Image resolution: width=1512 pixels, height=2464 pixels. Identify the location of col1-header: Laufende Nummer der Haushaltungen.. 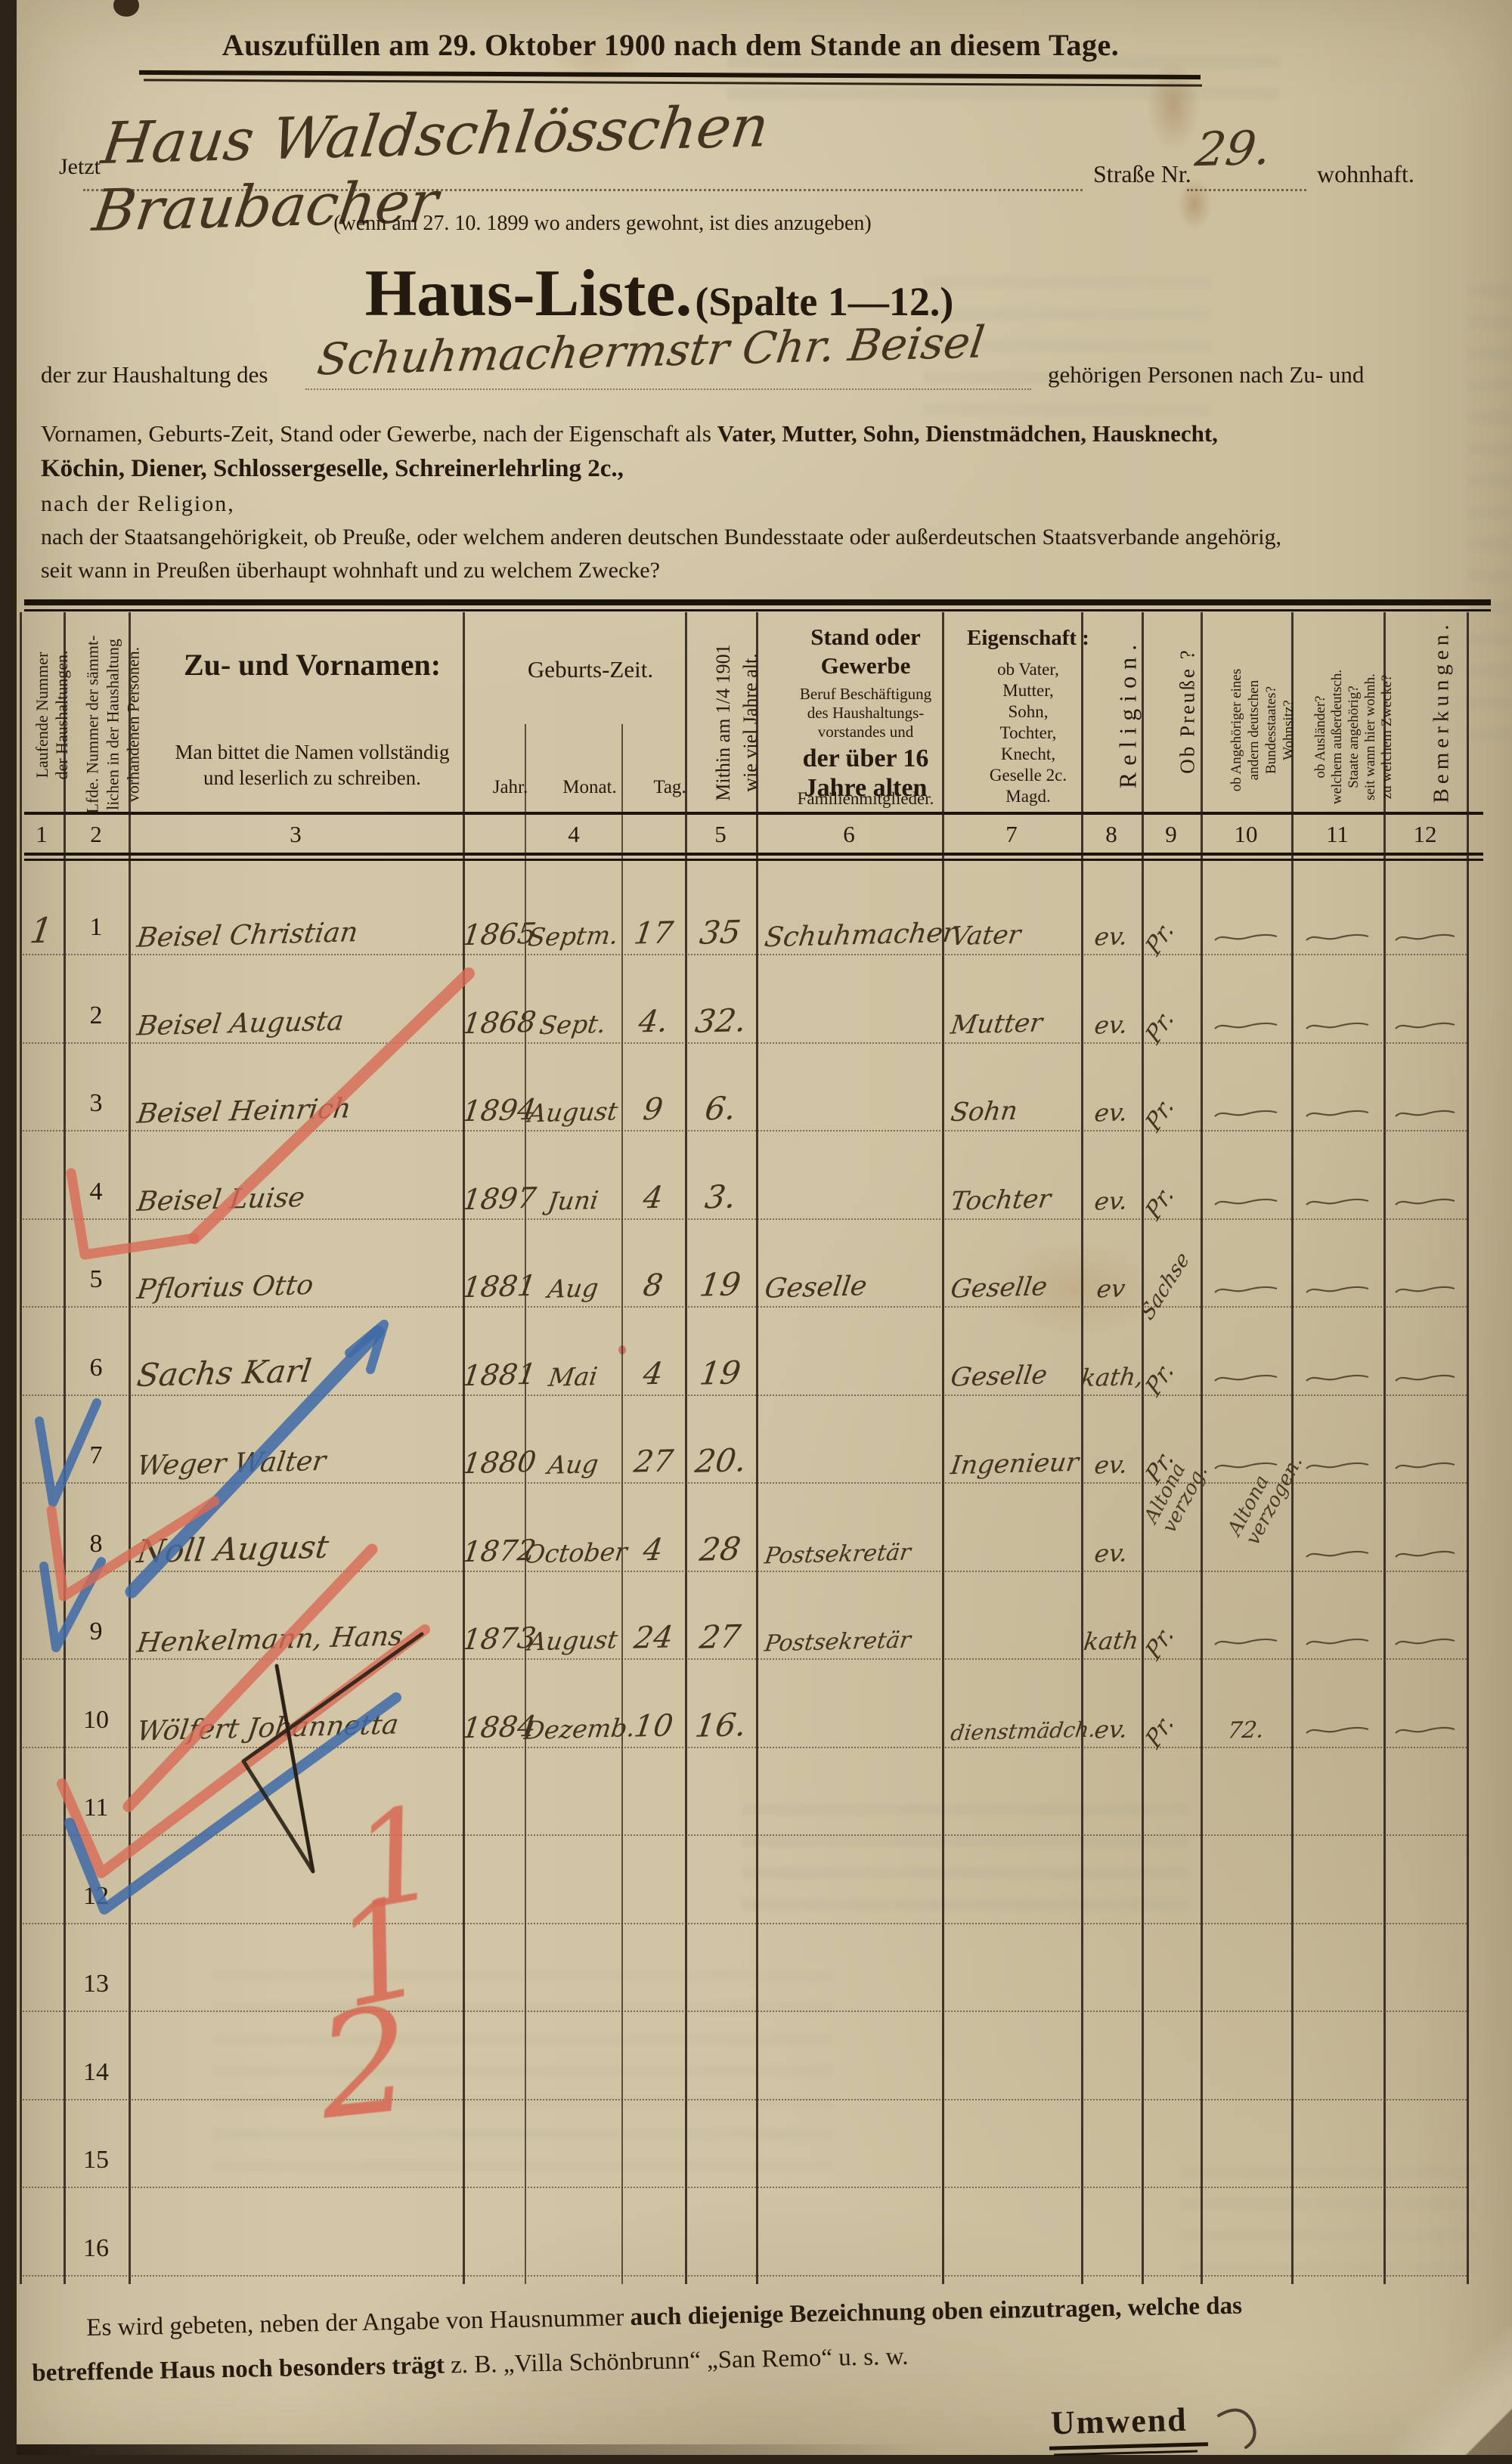
(52, 715).